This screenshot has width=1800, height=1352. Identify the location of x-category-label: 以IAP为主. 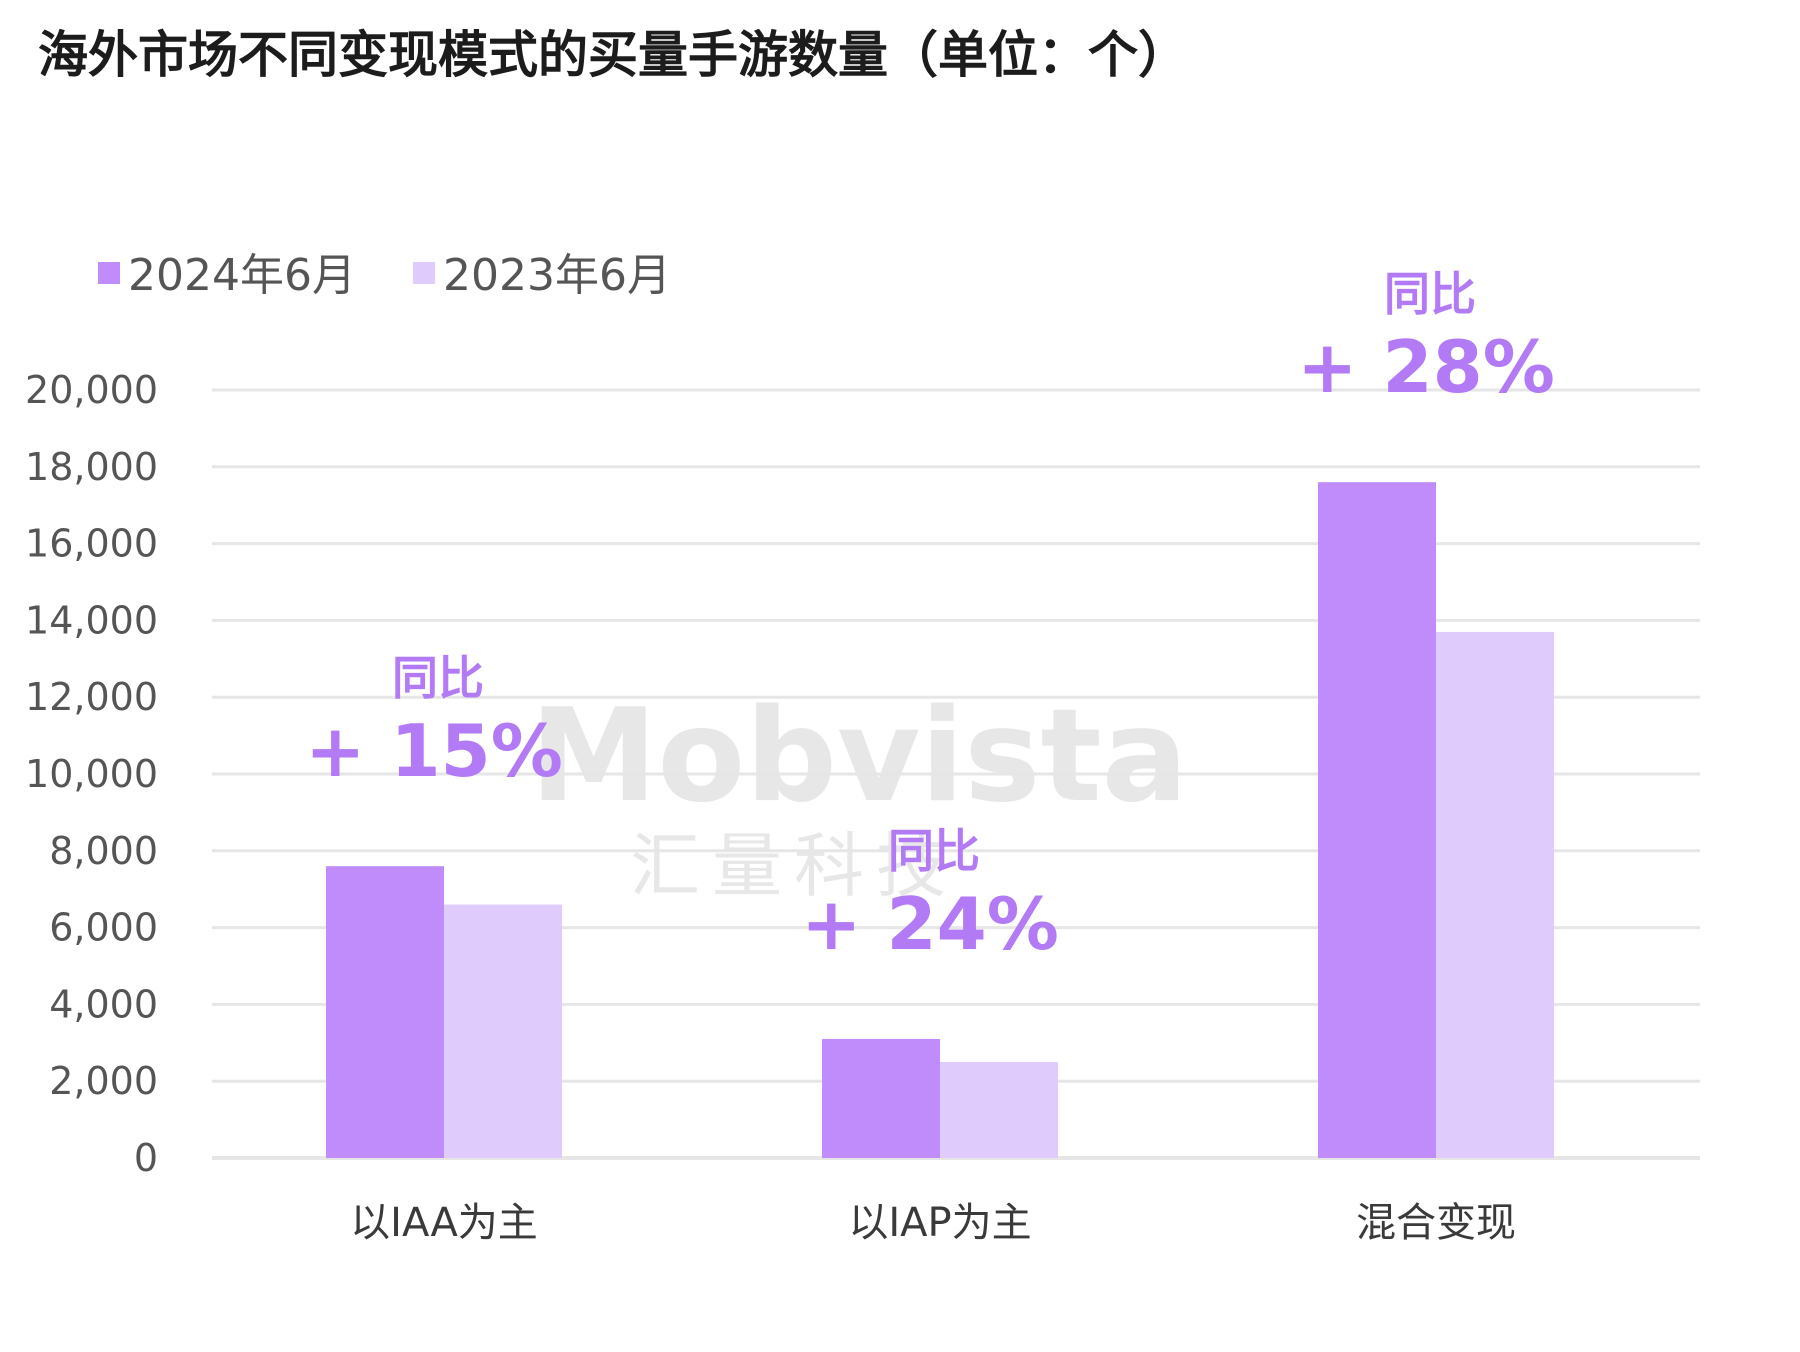
(939, 1223).